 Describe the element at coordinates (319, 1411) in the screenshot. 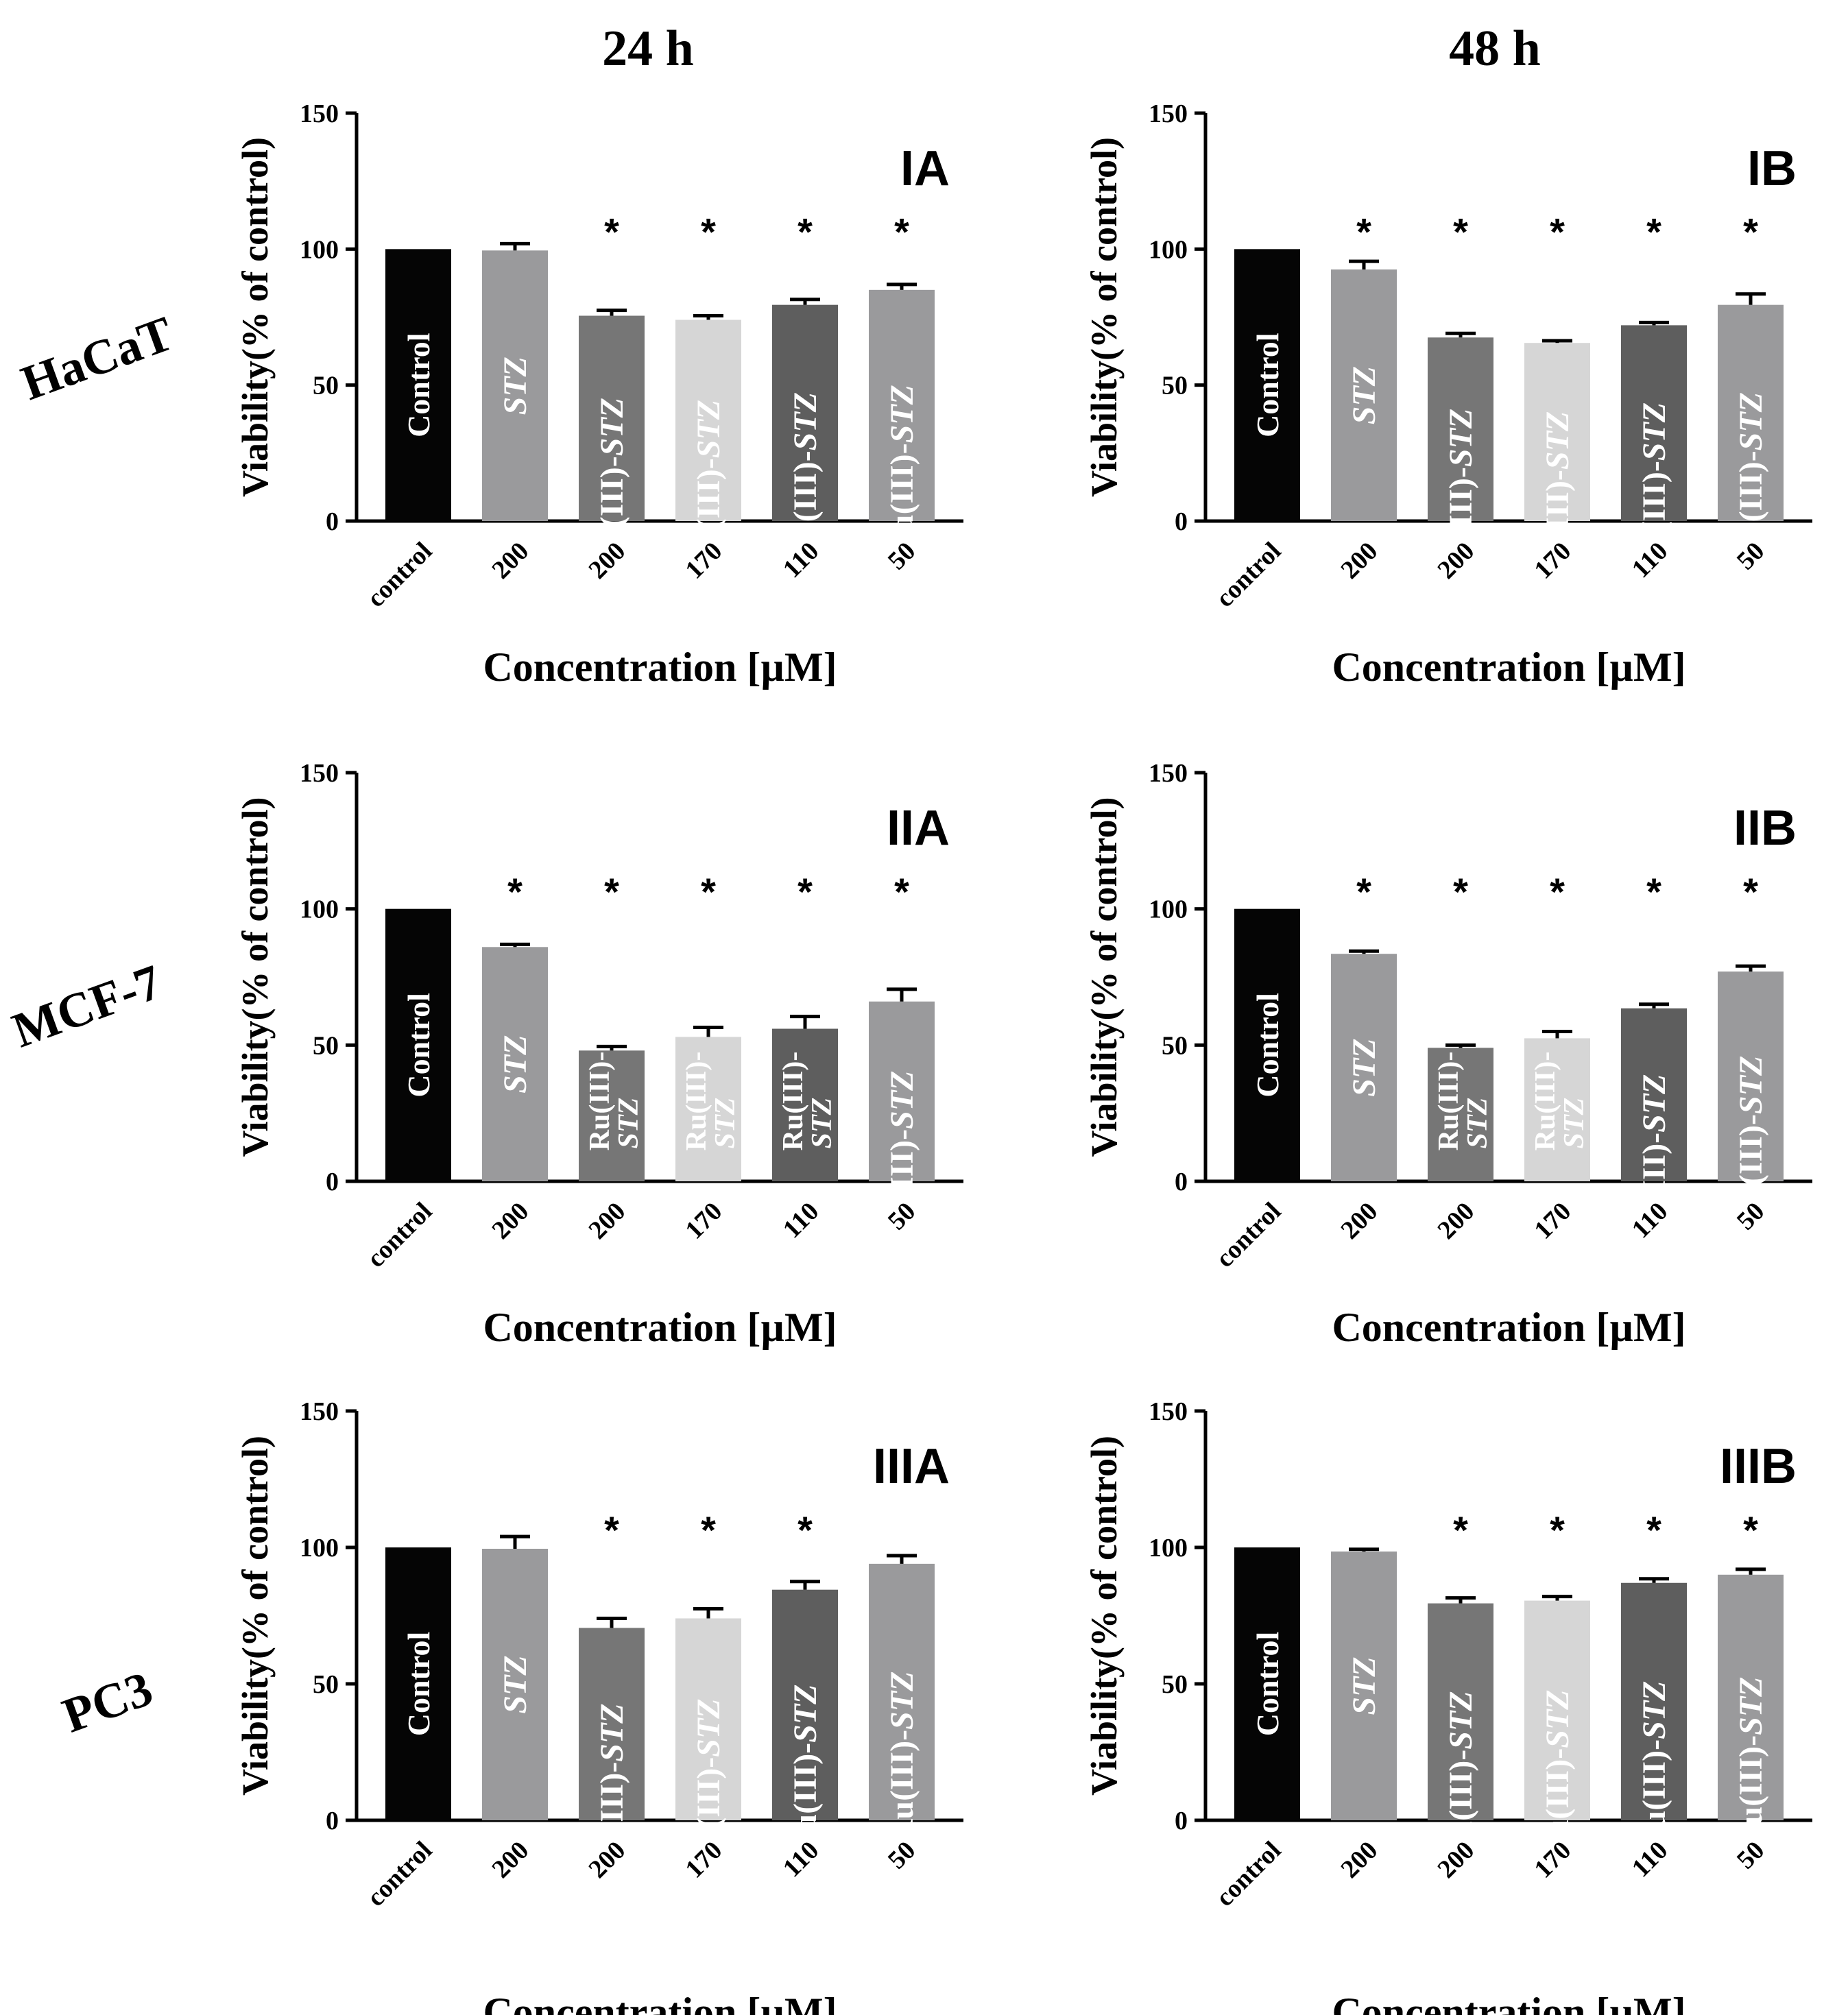

I see `y-tick-label: 150` at that location.